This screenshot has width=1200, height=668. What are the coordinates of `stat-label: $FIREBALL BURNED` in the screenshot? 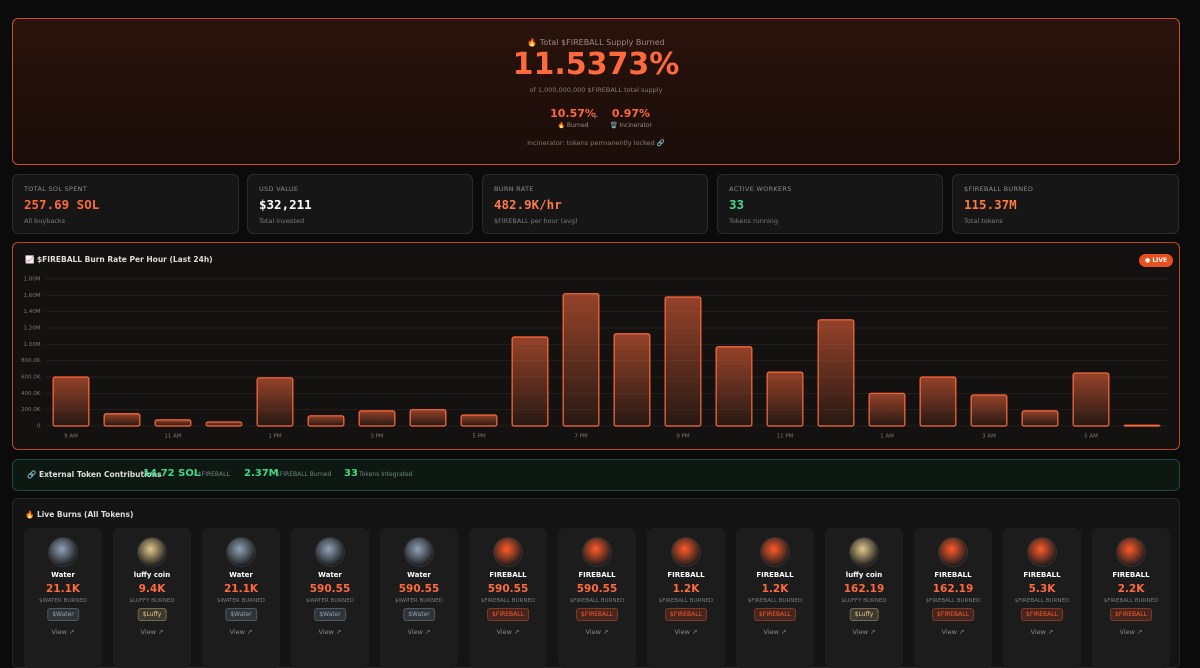 It's located at (999, 189).